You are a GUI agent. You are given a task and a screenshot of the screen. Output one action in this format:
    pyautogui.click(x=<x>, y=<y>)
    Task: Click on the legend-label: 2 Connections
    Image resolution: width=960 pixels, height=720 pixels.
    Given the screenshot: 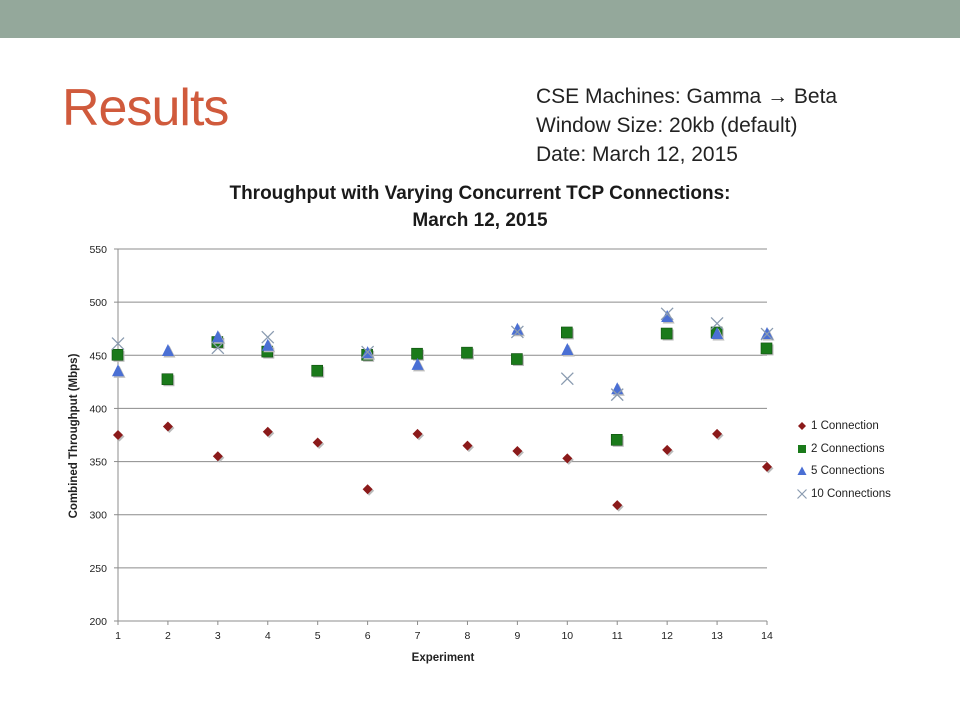 What is the action you would take?
    pyautogui.click(x=848, y=448)
    